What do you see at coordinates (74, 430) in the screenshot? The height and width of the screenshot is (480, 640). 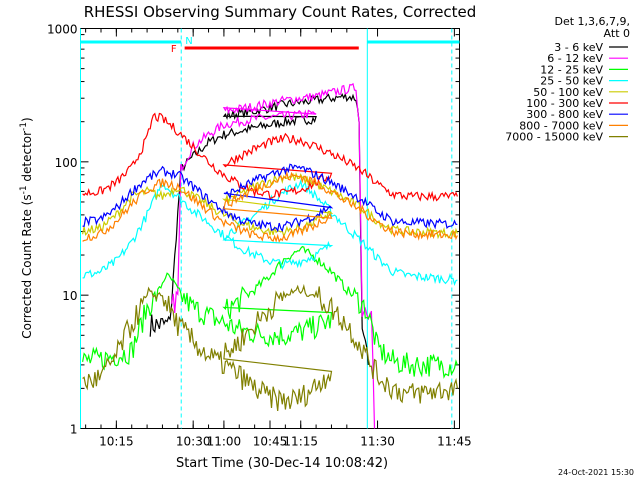 I see `y-tick-label: 1` at bounding box center [74, 430].